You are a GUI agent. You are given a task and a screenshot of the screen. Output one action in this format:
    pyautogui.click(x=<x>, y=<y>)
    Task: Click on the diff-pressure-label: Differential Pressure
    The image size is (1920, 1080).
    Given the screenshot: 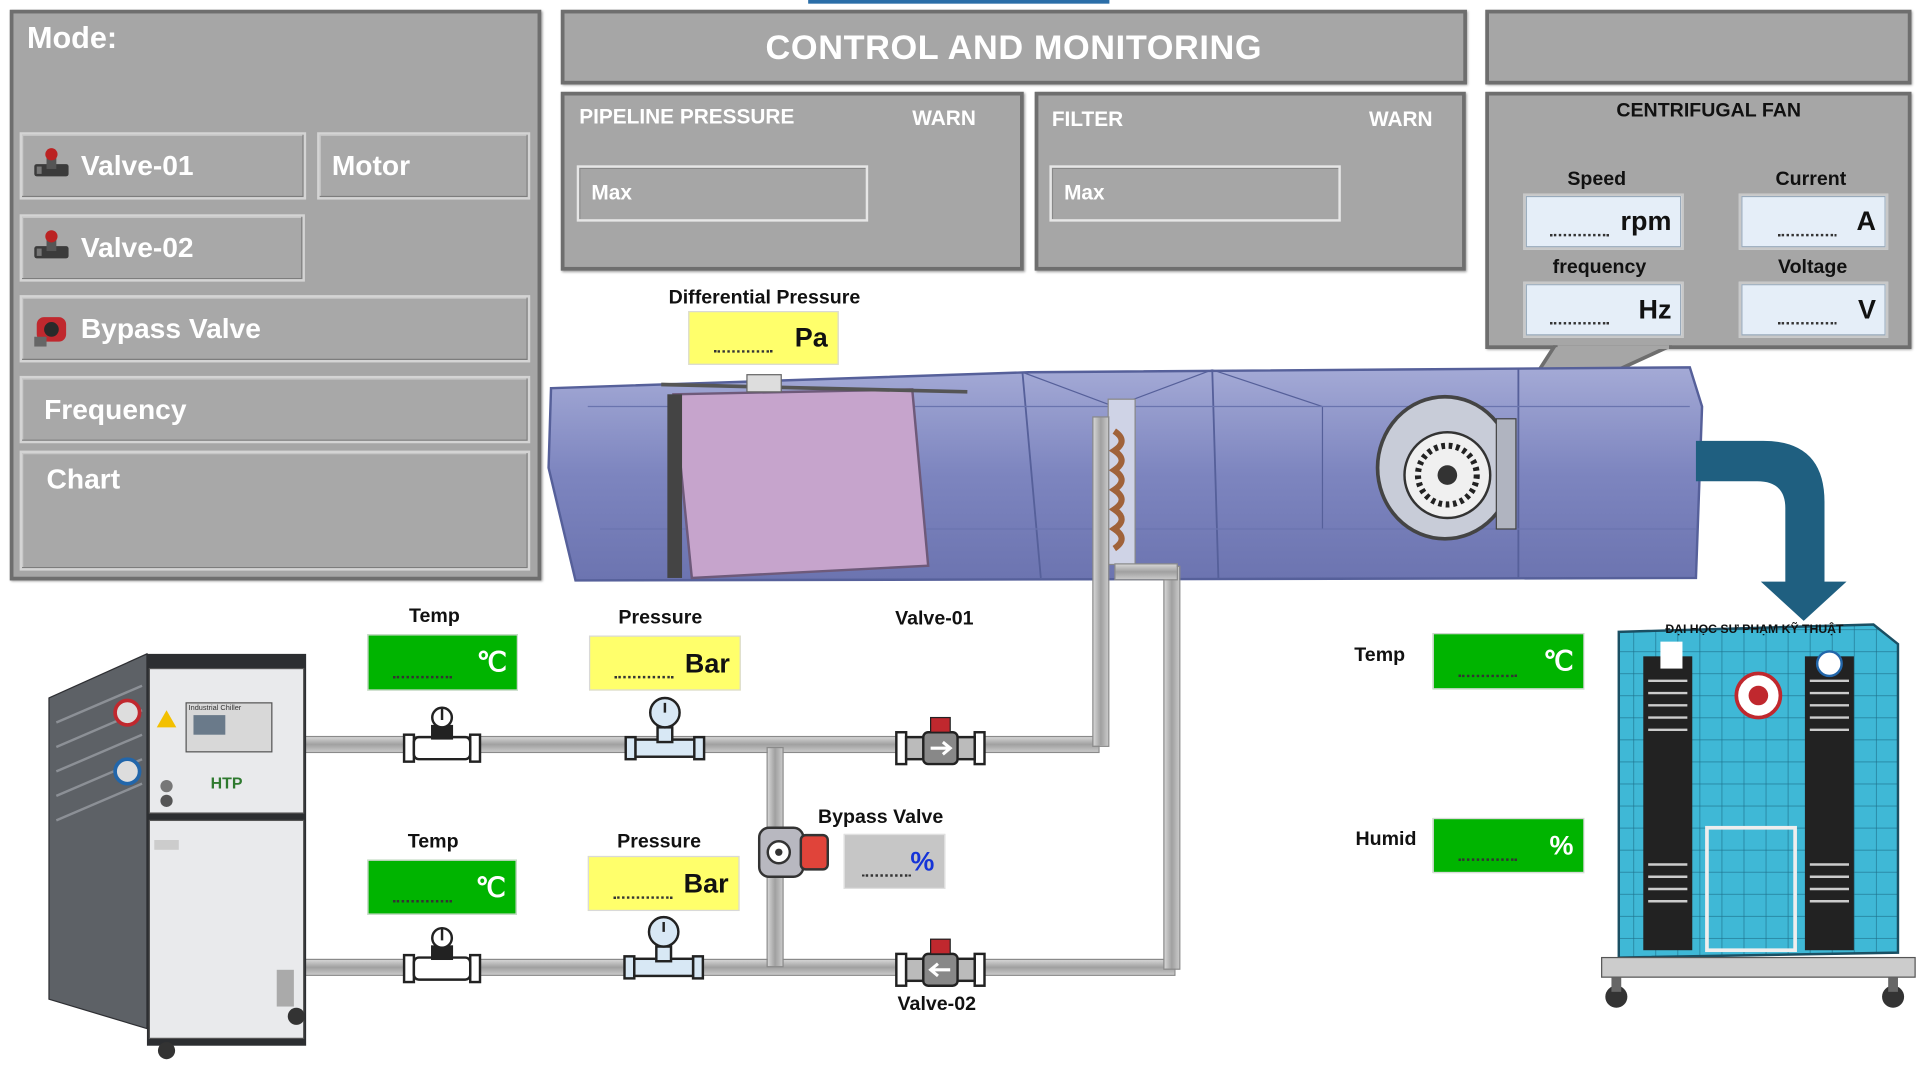 What is the action you would take?
    pyautogui.click(x=764, y=298)
    